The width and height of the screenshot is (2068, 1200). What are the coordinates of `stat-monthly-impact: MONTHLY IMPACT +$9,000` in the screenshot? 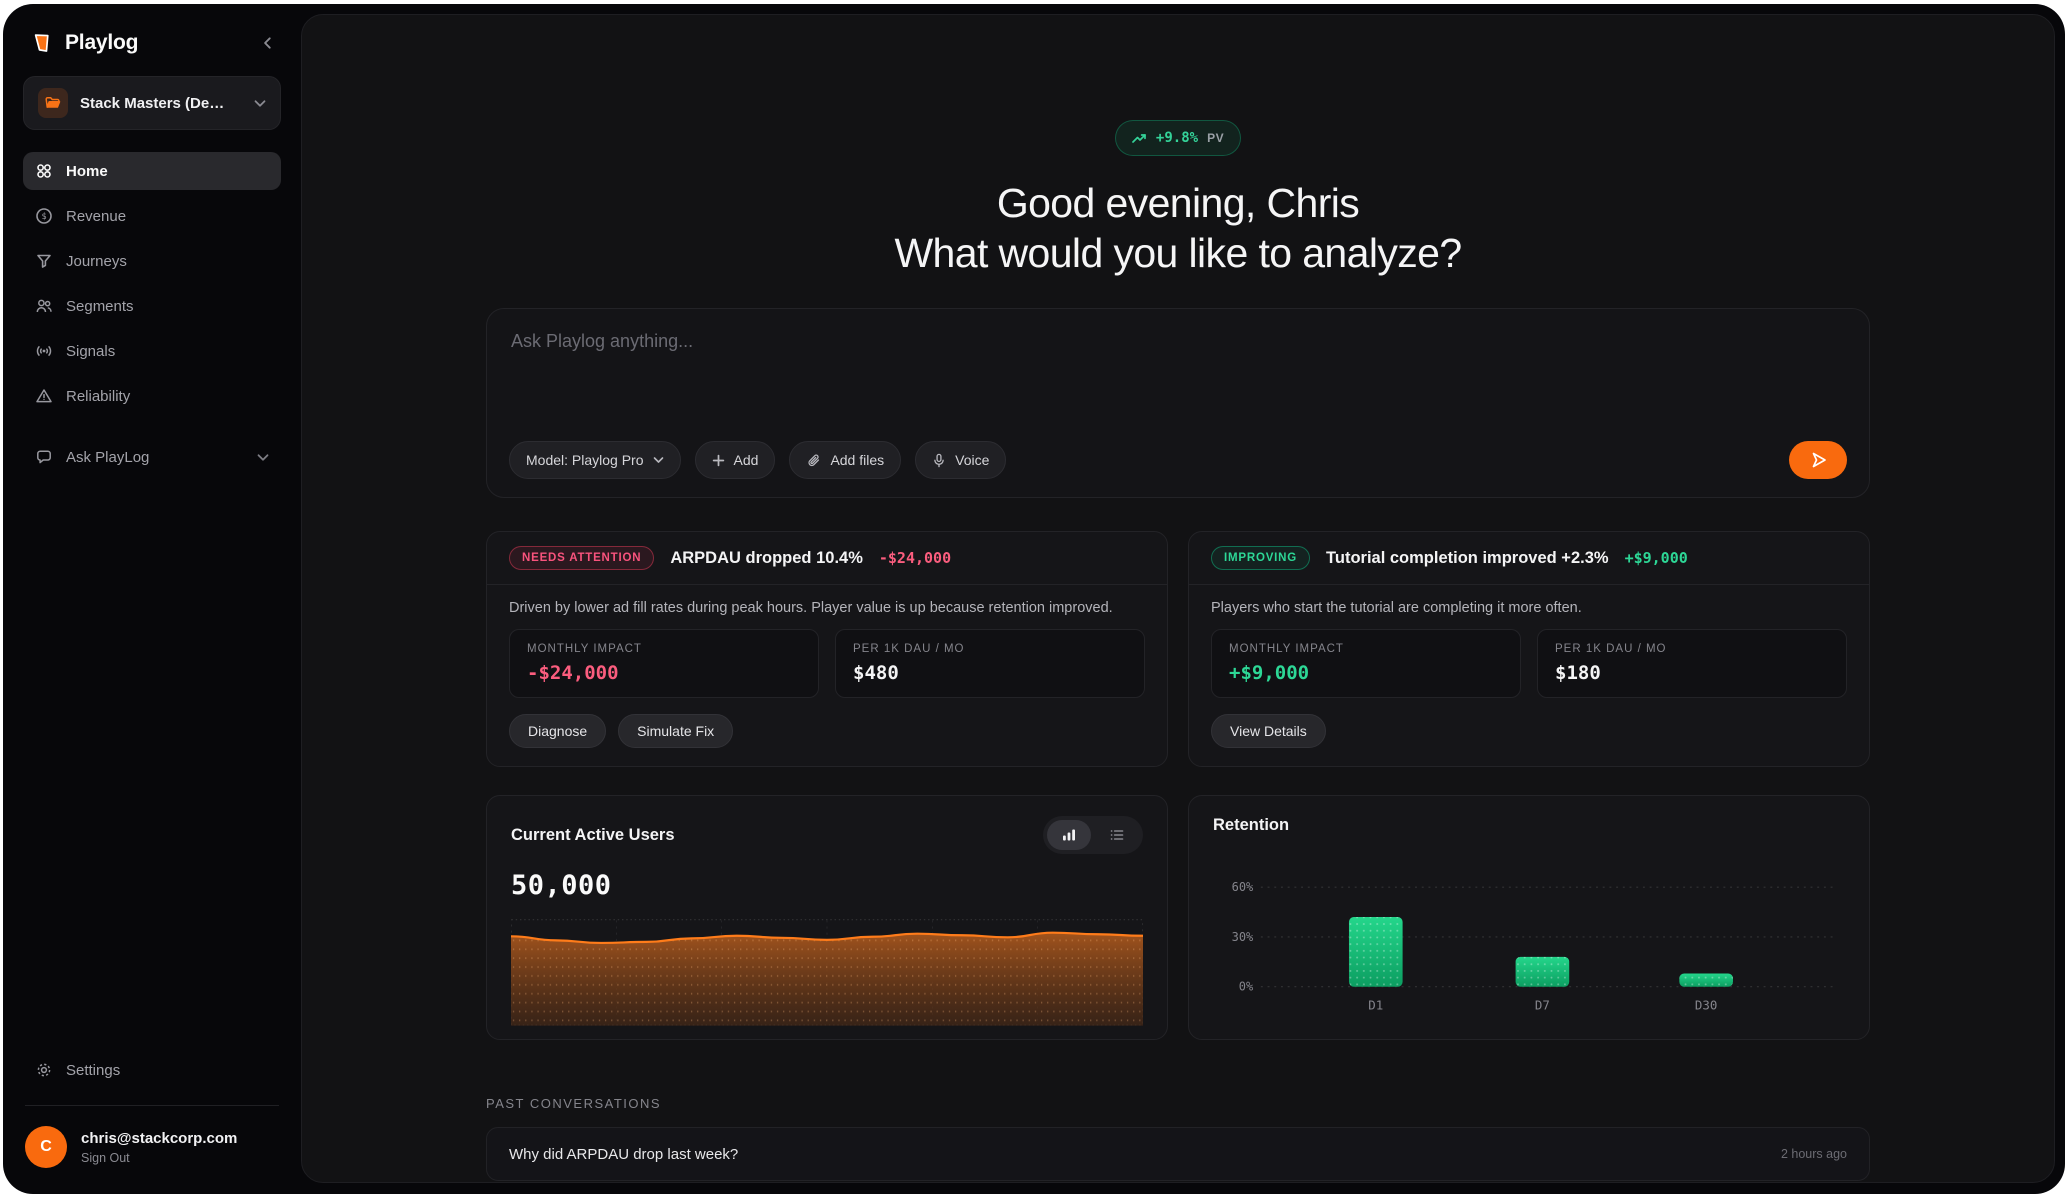 It's located at (1366, 664).